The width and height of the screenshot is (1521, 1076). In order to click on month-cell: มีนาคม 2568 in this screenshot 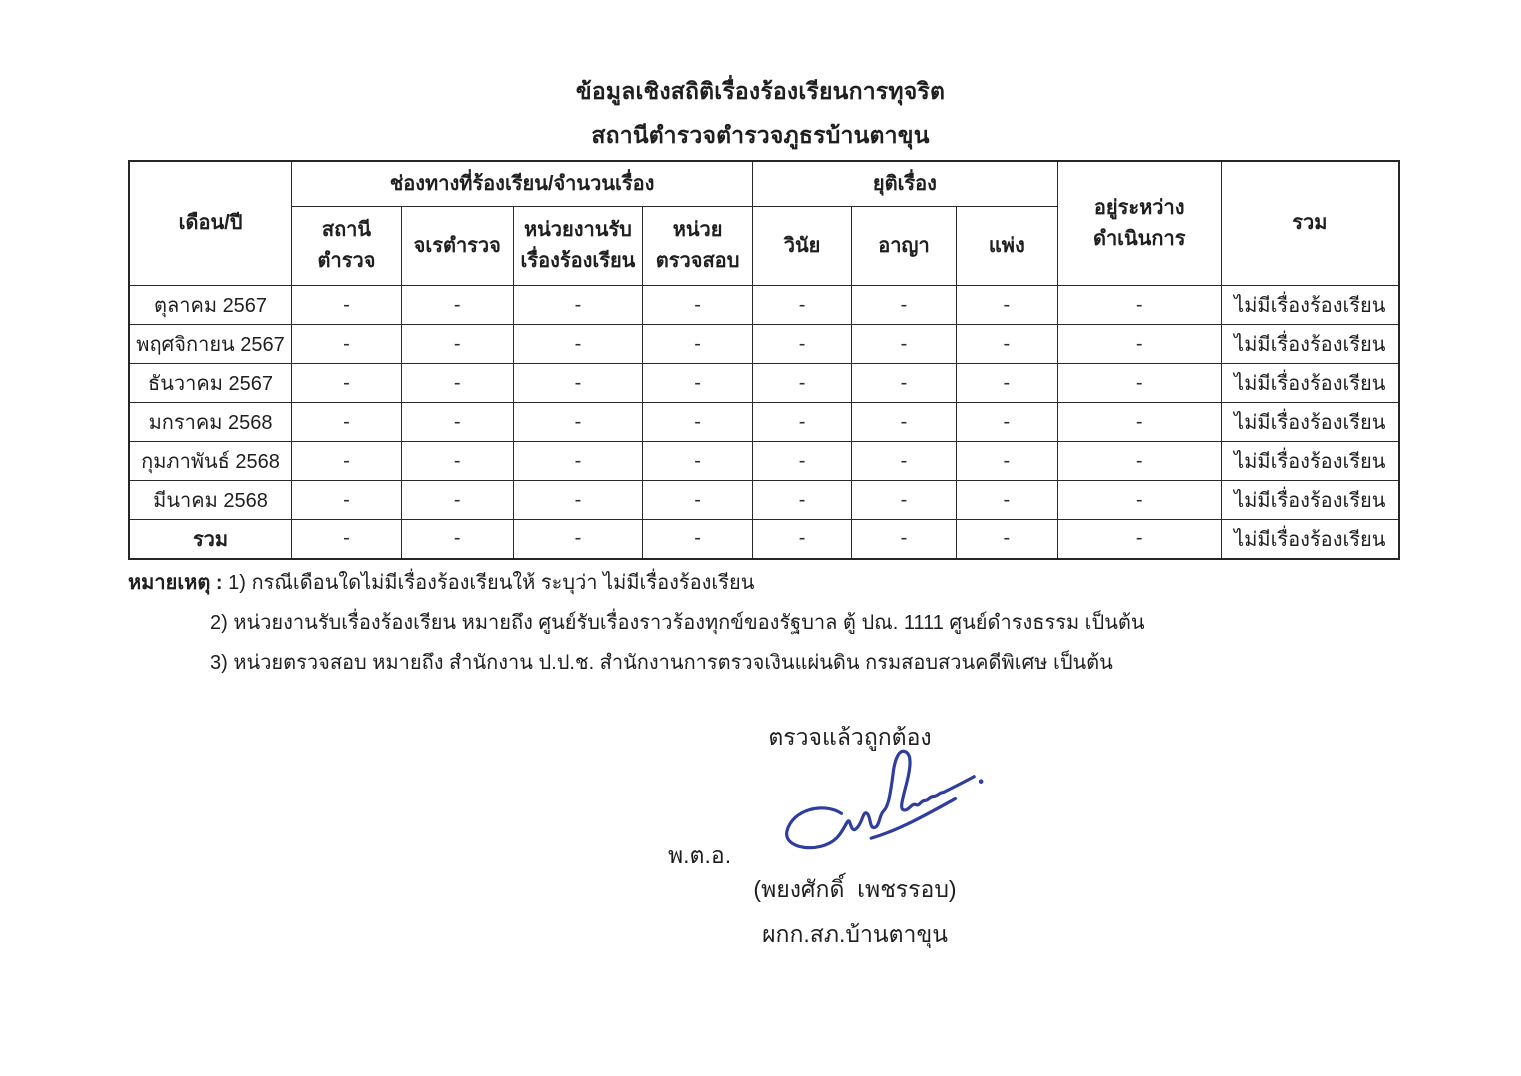, I will do `click(210, 500)`.